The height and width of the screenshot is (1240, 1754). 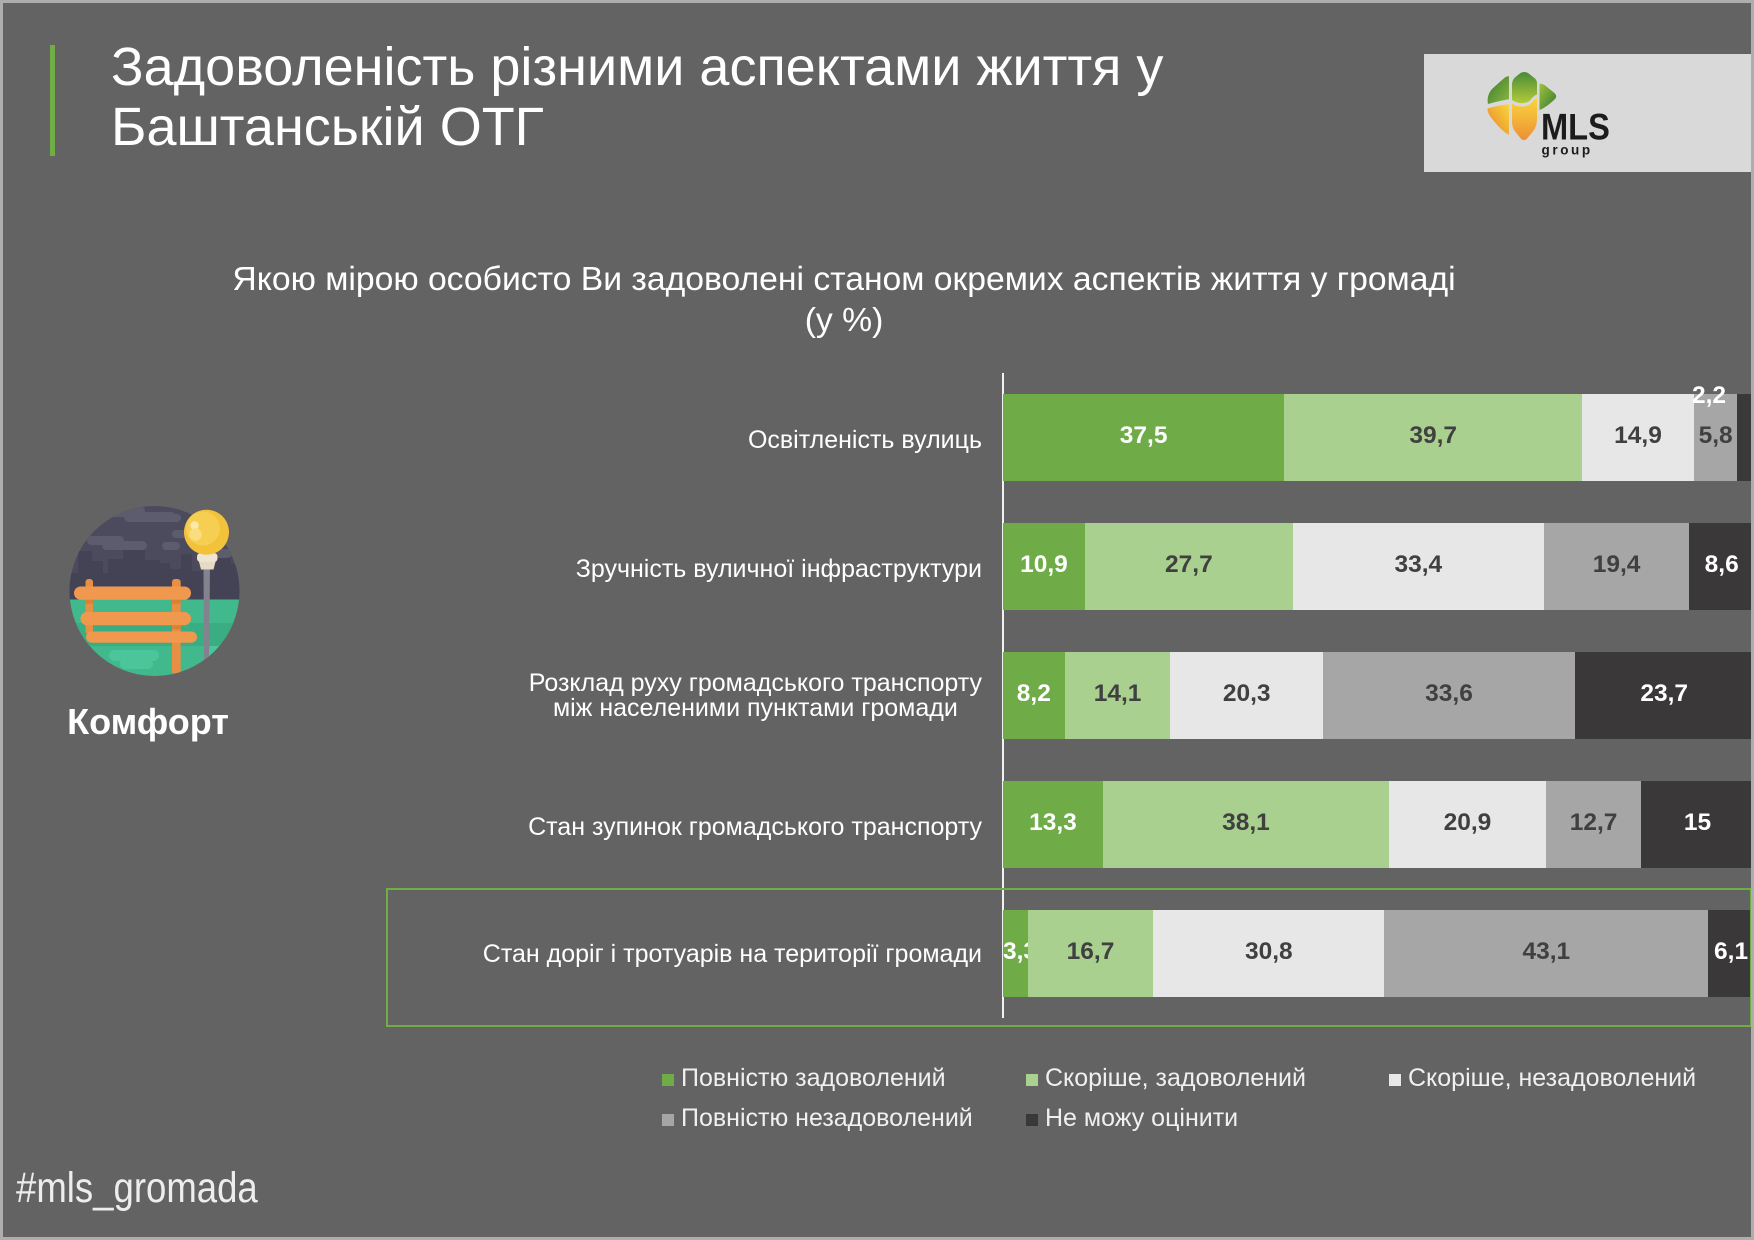 What do you see at coordinates (1567, 150) in the screenshot?
I see `svg-text: group` at bounding box center [1567, 150].